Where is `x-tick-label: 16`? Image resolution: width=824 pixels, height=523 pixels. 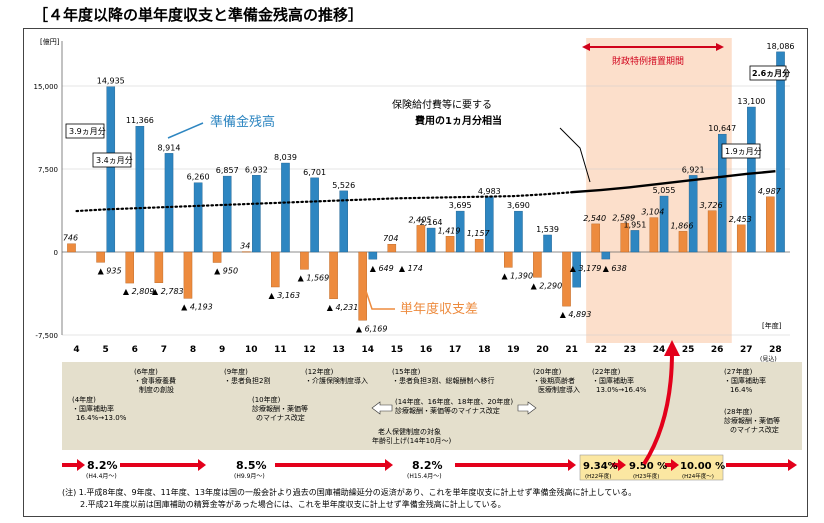
x-tick-label: 16 is located at coordinates (426, 350).